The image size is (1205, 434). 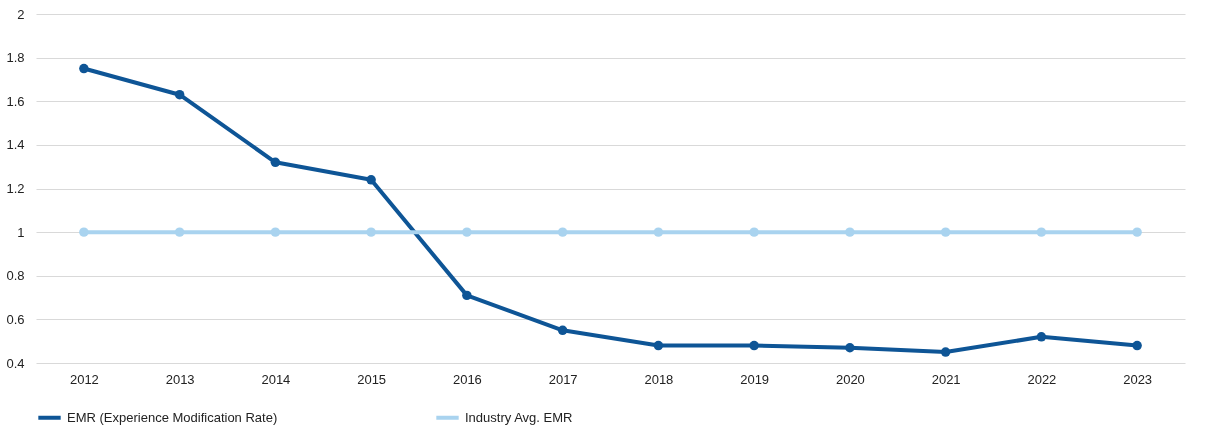 What do you see at coordinates (1042, 379) in the screenshot?
I see `x-tick-label: 2022` at bounding box center [1042, 379].